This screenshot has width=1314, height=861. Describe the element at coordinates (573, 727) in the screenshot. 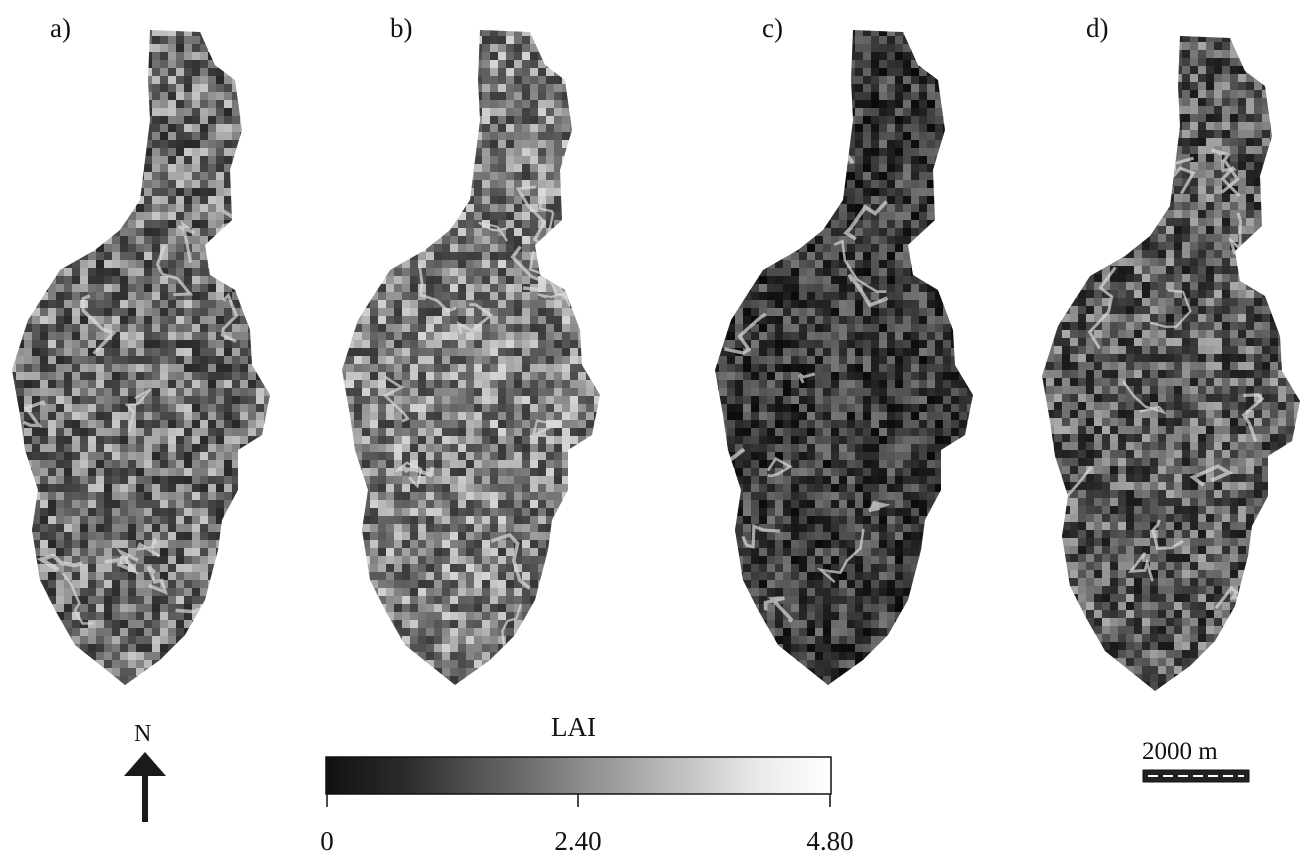

I see `legend-title: LAI` at that location.